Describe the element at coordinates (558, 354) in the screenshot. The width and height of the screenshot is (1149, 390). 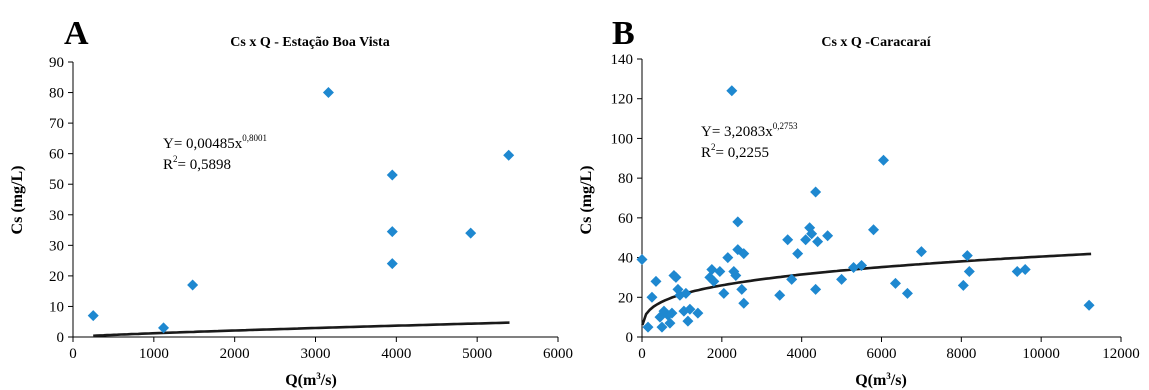
I see `panel-a-x-tick-label: 6000` at that location.